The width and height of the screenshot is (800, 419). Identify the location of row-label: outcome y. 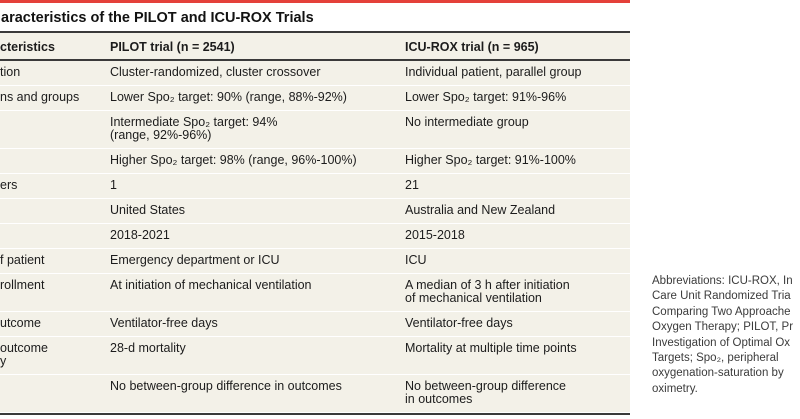
(24, 354).